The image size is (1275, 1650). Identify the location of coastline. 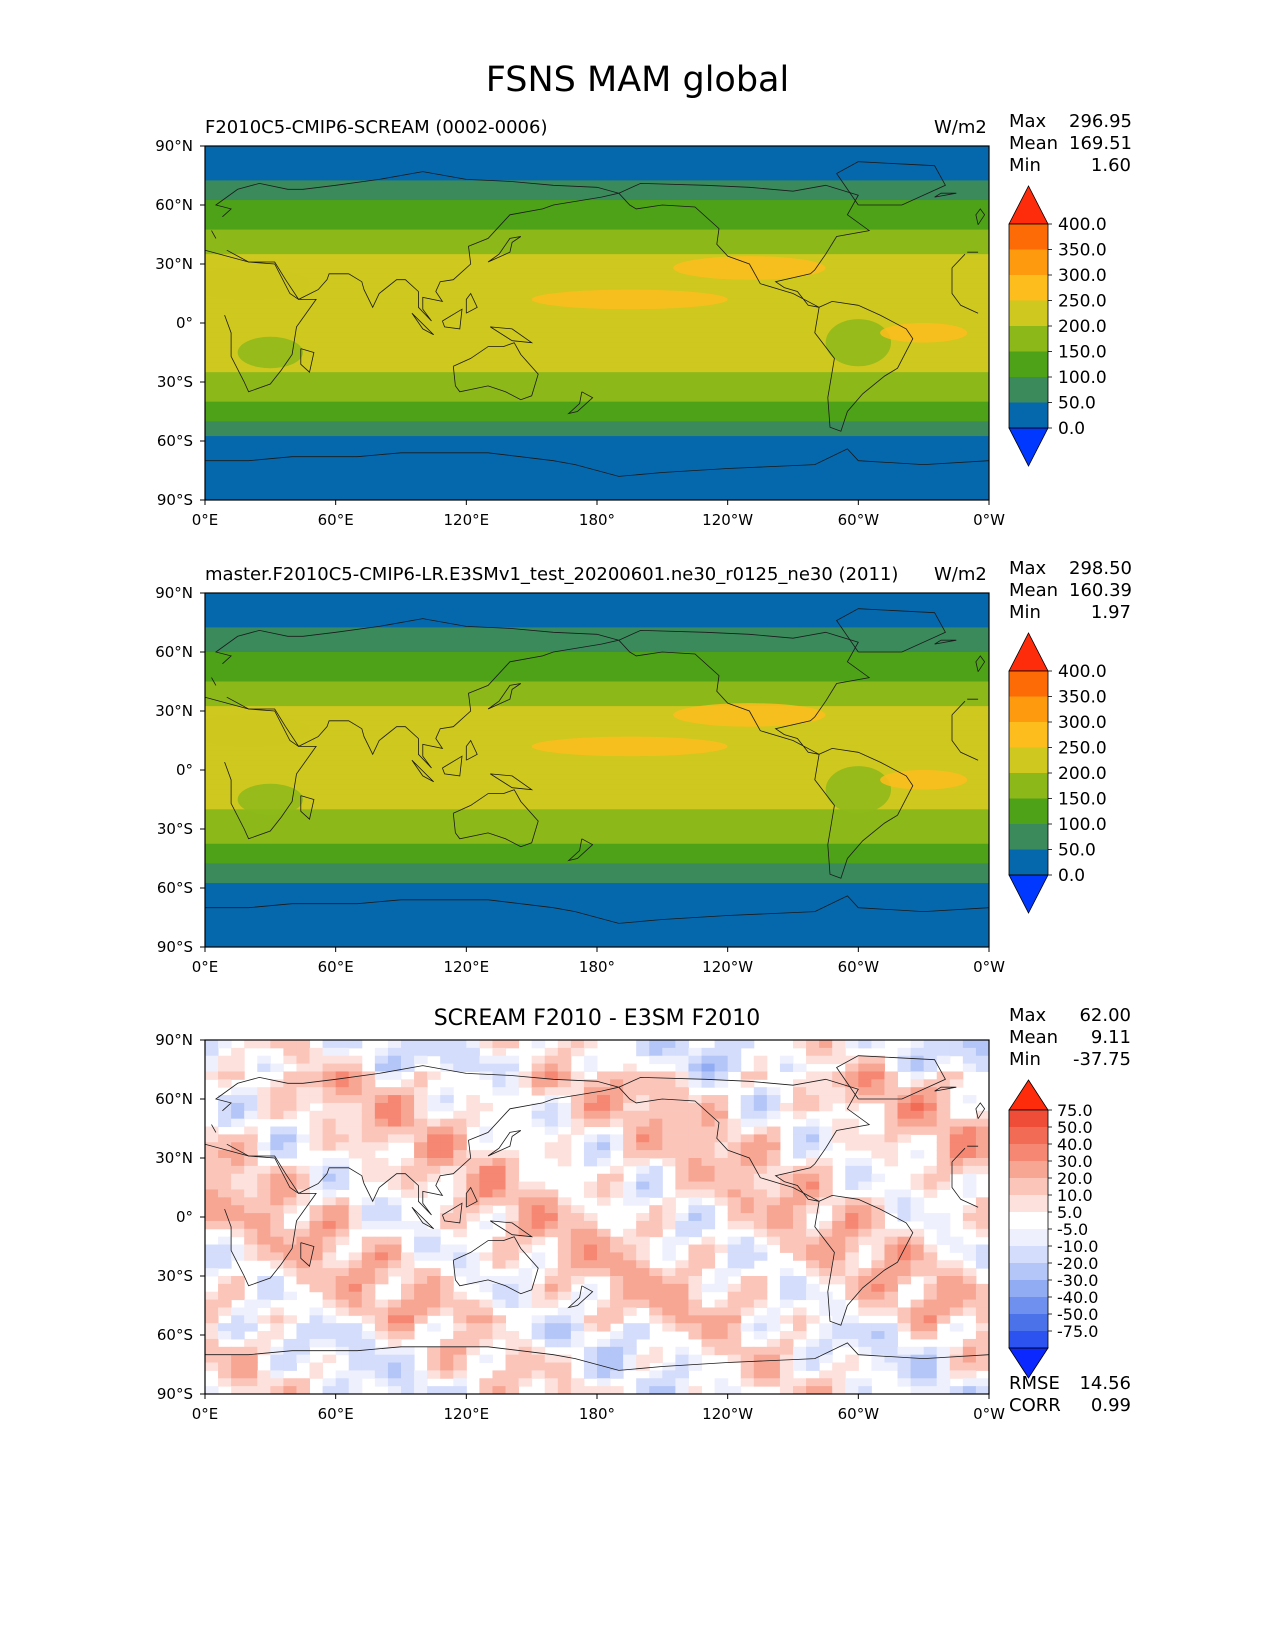
(891, 630).